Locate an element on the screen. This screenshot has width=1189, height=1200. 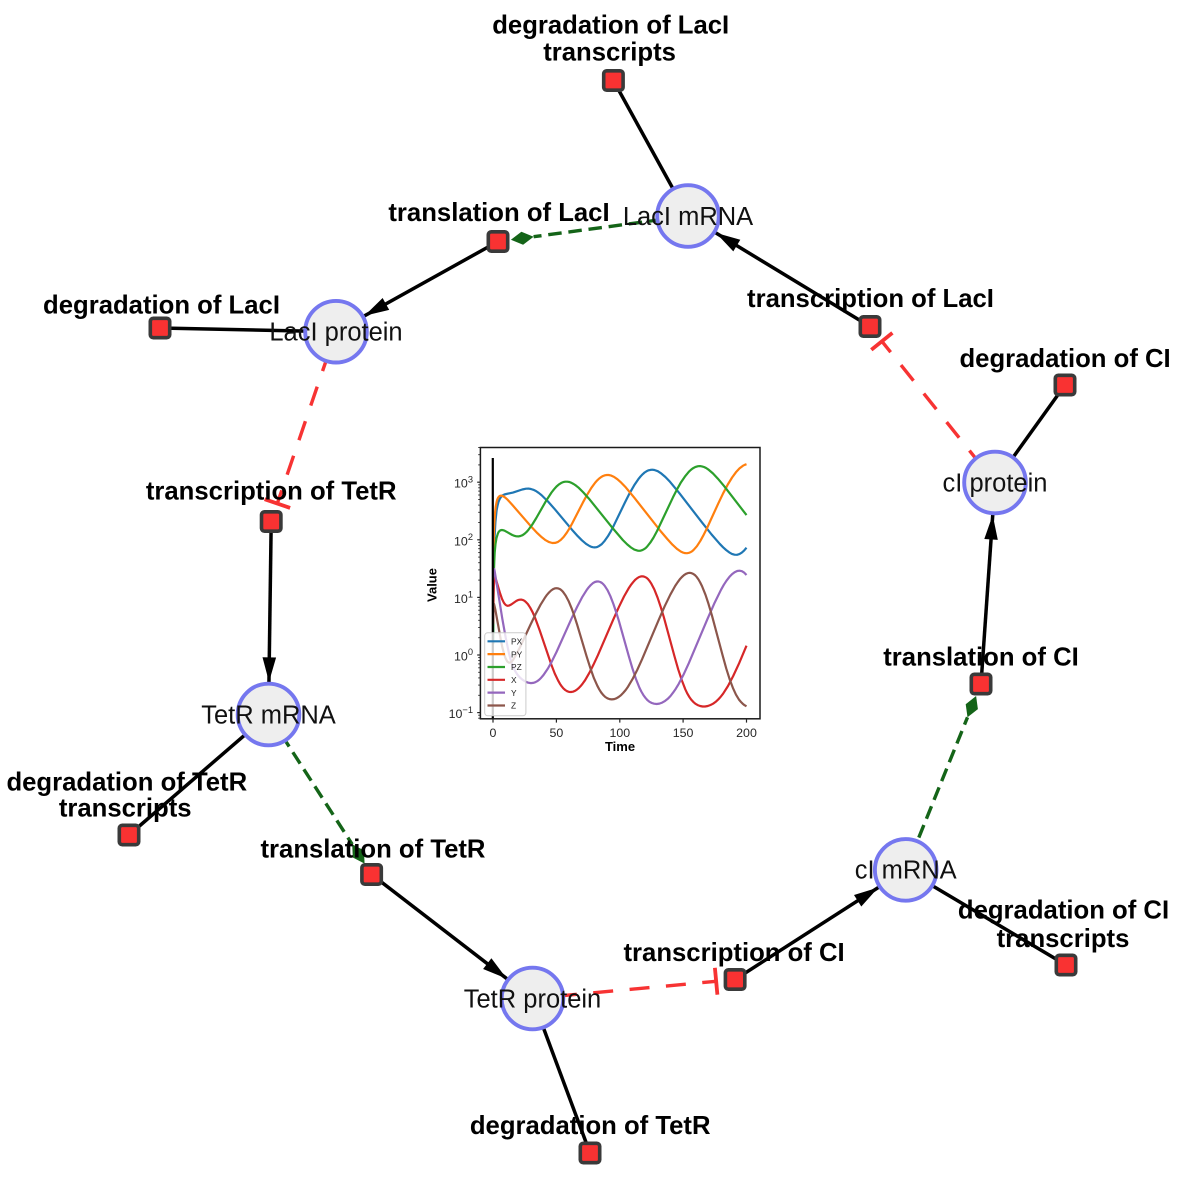
svg-text: Z is located at coordinates (513, 706).